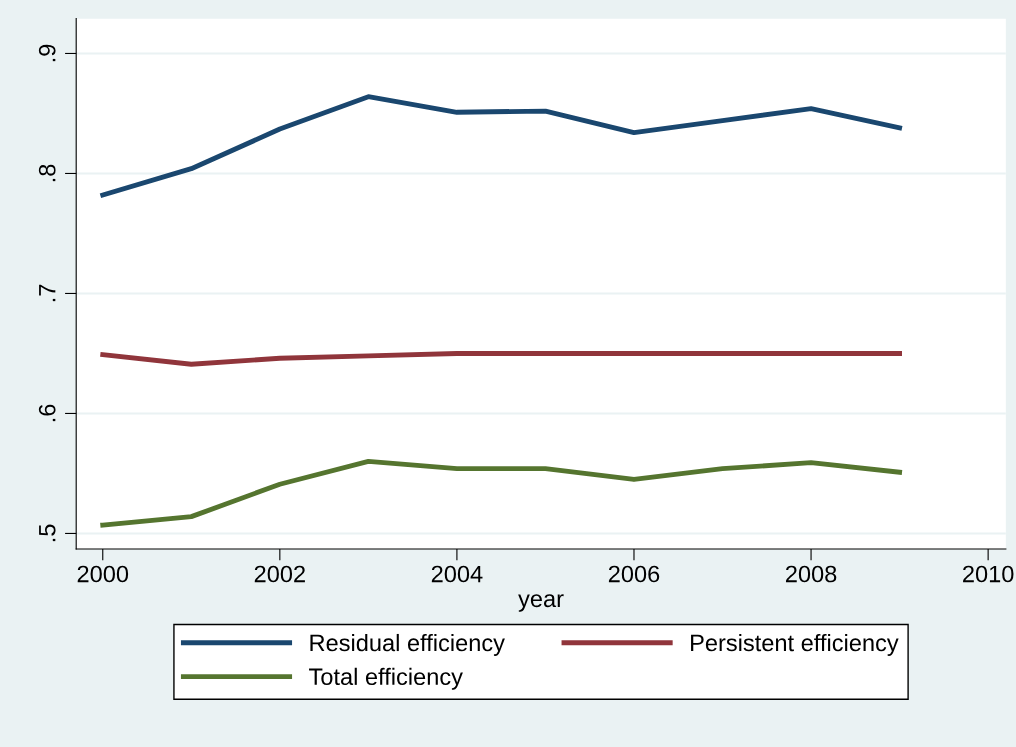  I want to click on x-tick-label: 2000, so click(103, 574).